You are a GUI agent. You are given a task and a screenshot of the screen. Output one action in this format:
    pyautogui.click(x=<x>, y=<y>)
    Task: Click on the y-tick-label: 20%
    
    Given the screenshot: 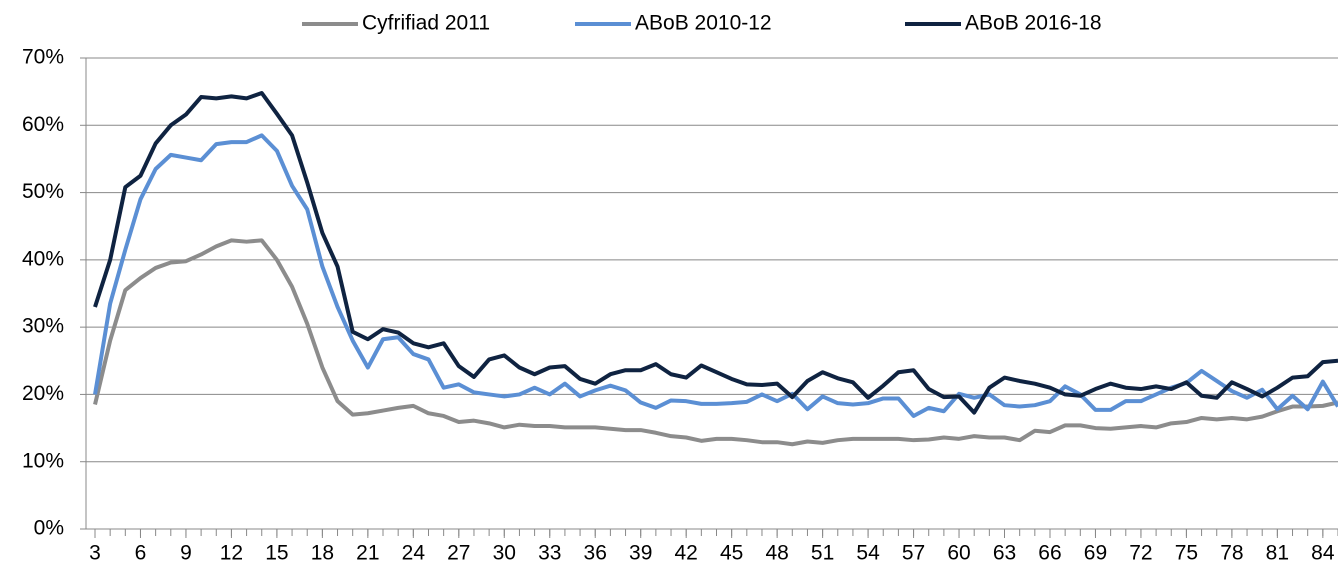 What is the action you would take?
    pyautogui.click(x=43, y=393)
    